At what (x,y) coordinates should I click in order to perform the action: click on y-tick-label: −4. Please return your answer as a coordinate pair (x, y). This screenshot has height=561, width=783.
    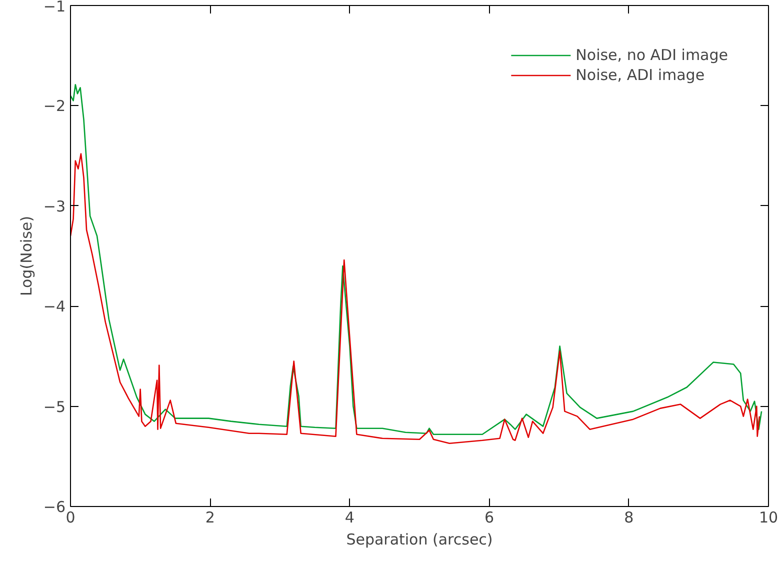
    Looking at the image, I should click on (54, 307).